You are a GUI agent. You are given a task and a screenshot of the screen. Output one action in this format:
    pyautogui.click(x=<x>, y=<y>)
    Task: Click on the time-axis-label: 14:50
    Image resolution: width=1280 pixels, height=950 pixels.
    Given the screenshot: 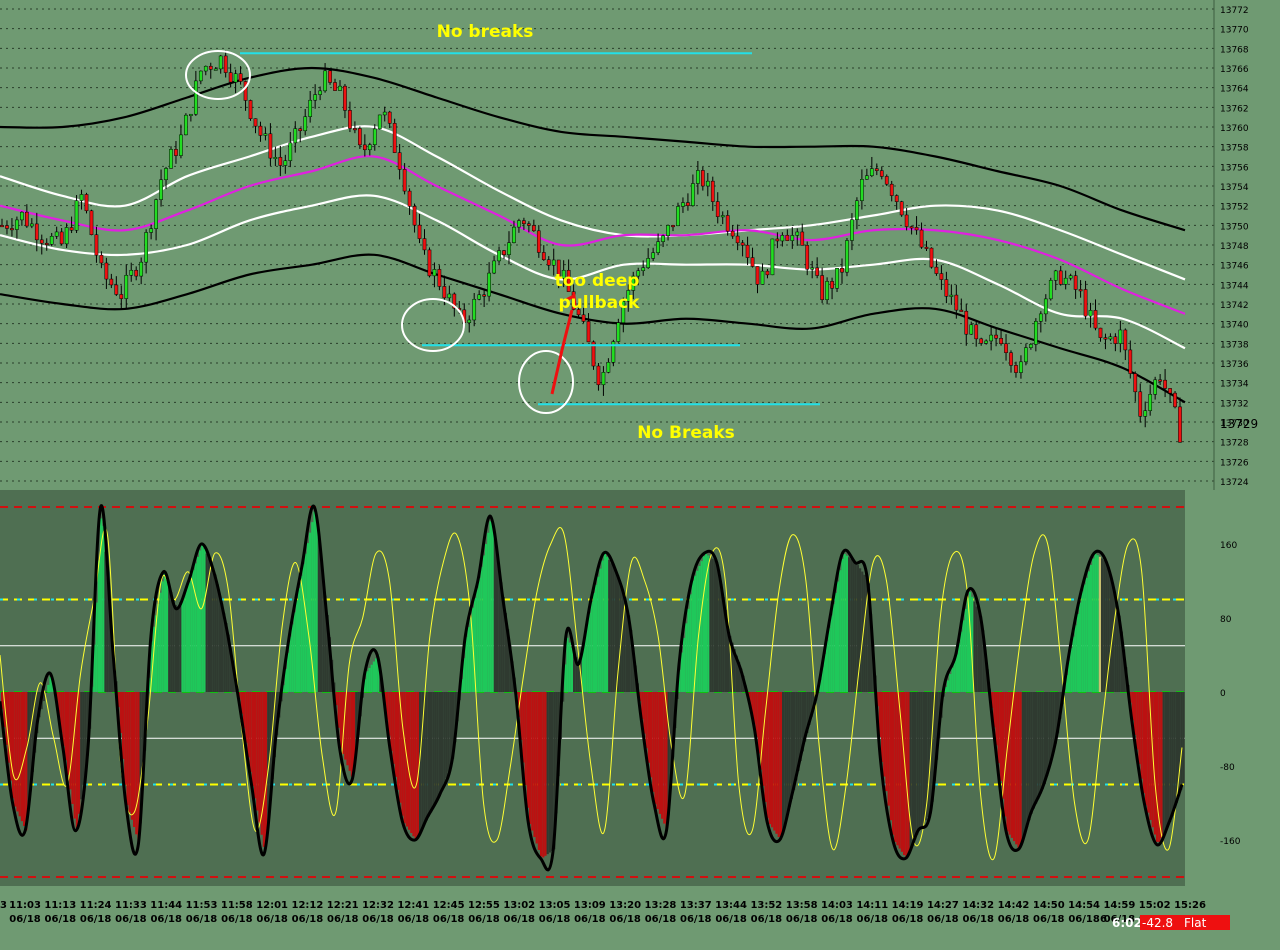 What is the action you would take?
    pyautogui.click(x=1049, y=905)
    